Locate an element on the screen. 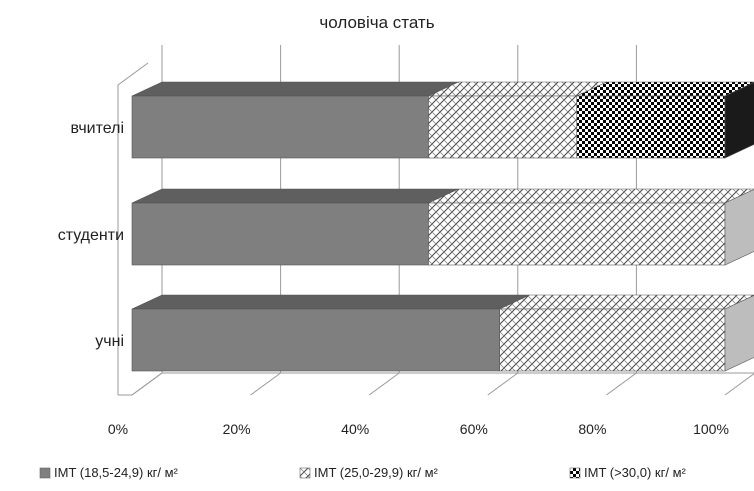 This screenshot has width=754, height=491. legend-item: IMT (18,5-24,9) кг/ м² is located at coordinates (109, 472).